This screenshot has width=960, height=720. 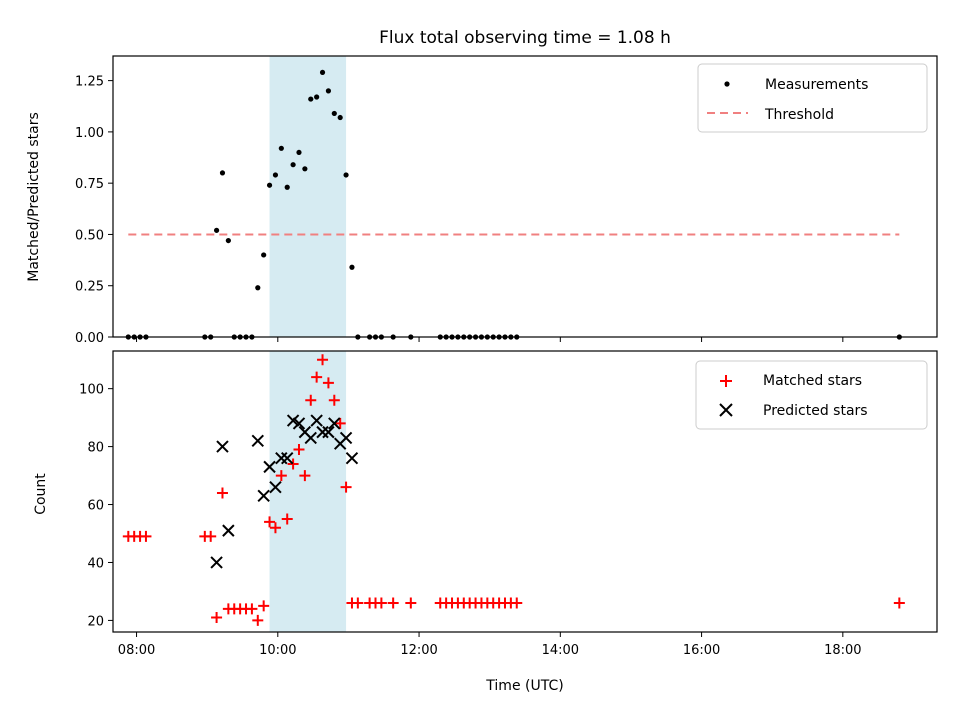 I want to click on y-tick-label: 60, so click(x=95, y=506).